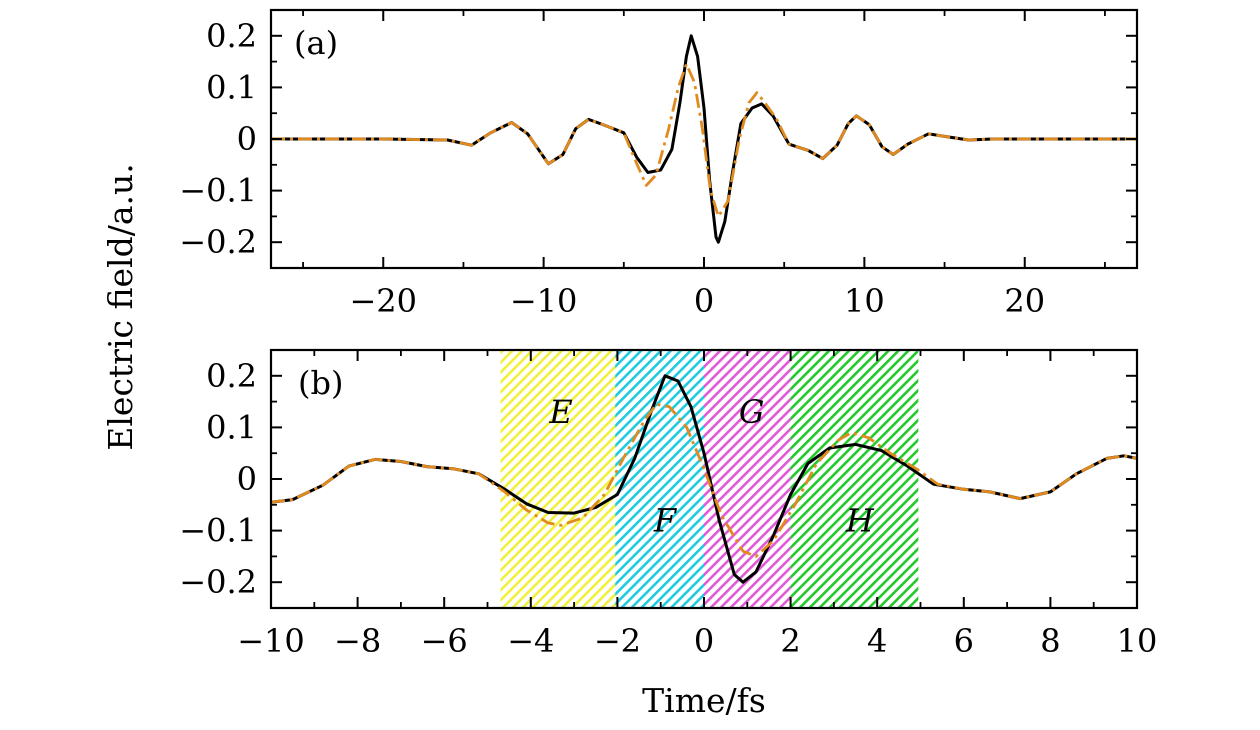 The height and width of the screenshot is (730, 1260). Describe the element at coordinates (617, 641) in the screenshot. I see `x-tick-label: −2` at that location.